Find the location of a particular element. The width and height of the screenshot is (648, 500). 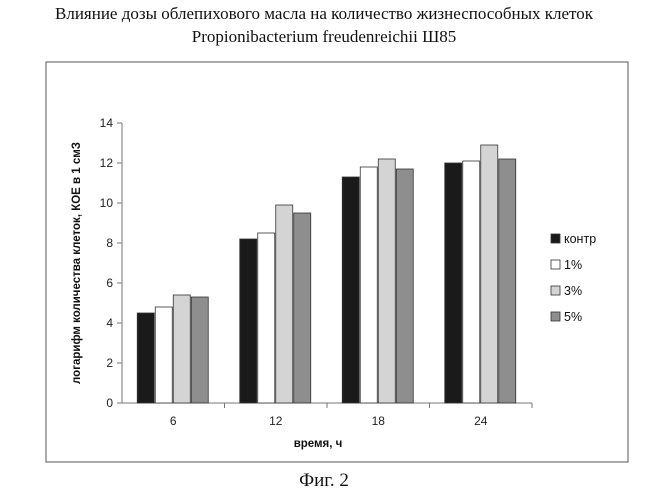

bar-5%-6 is located at coordinates (199, 350).